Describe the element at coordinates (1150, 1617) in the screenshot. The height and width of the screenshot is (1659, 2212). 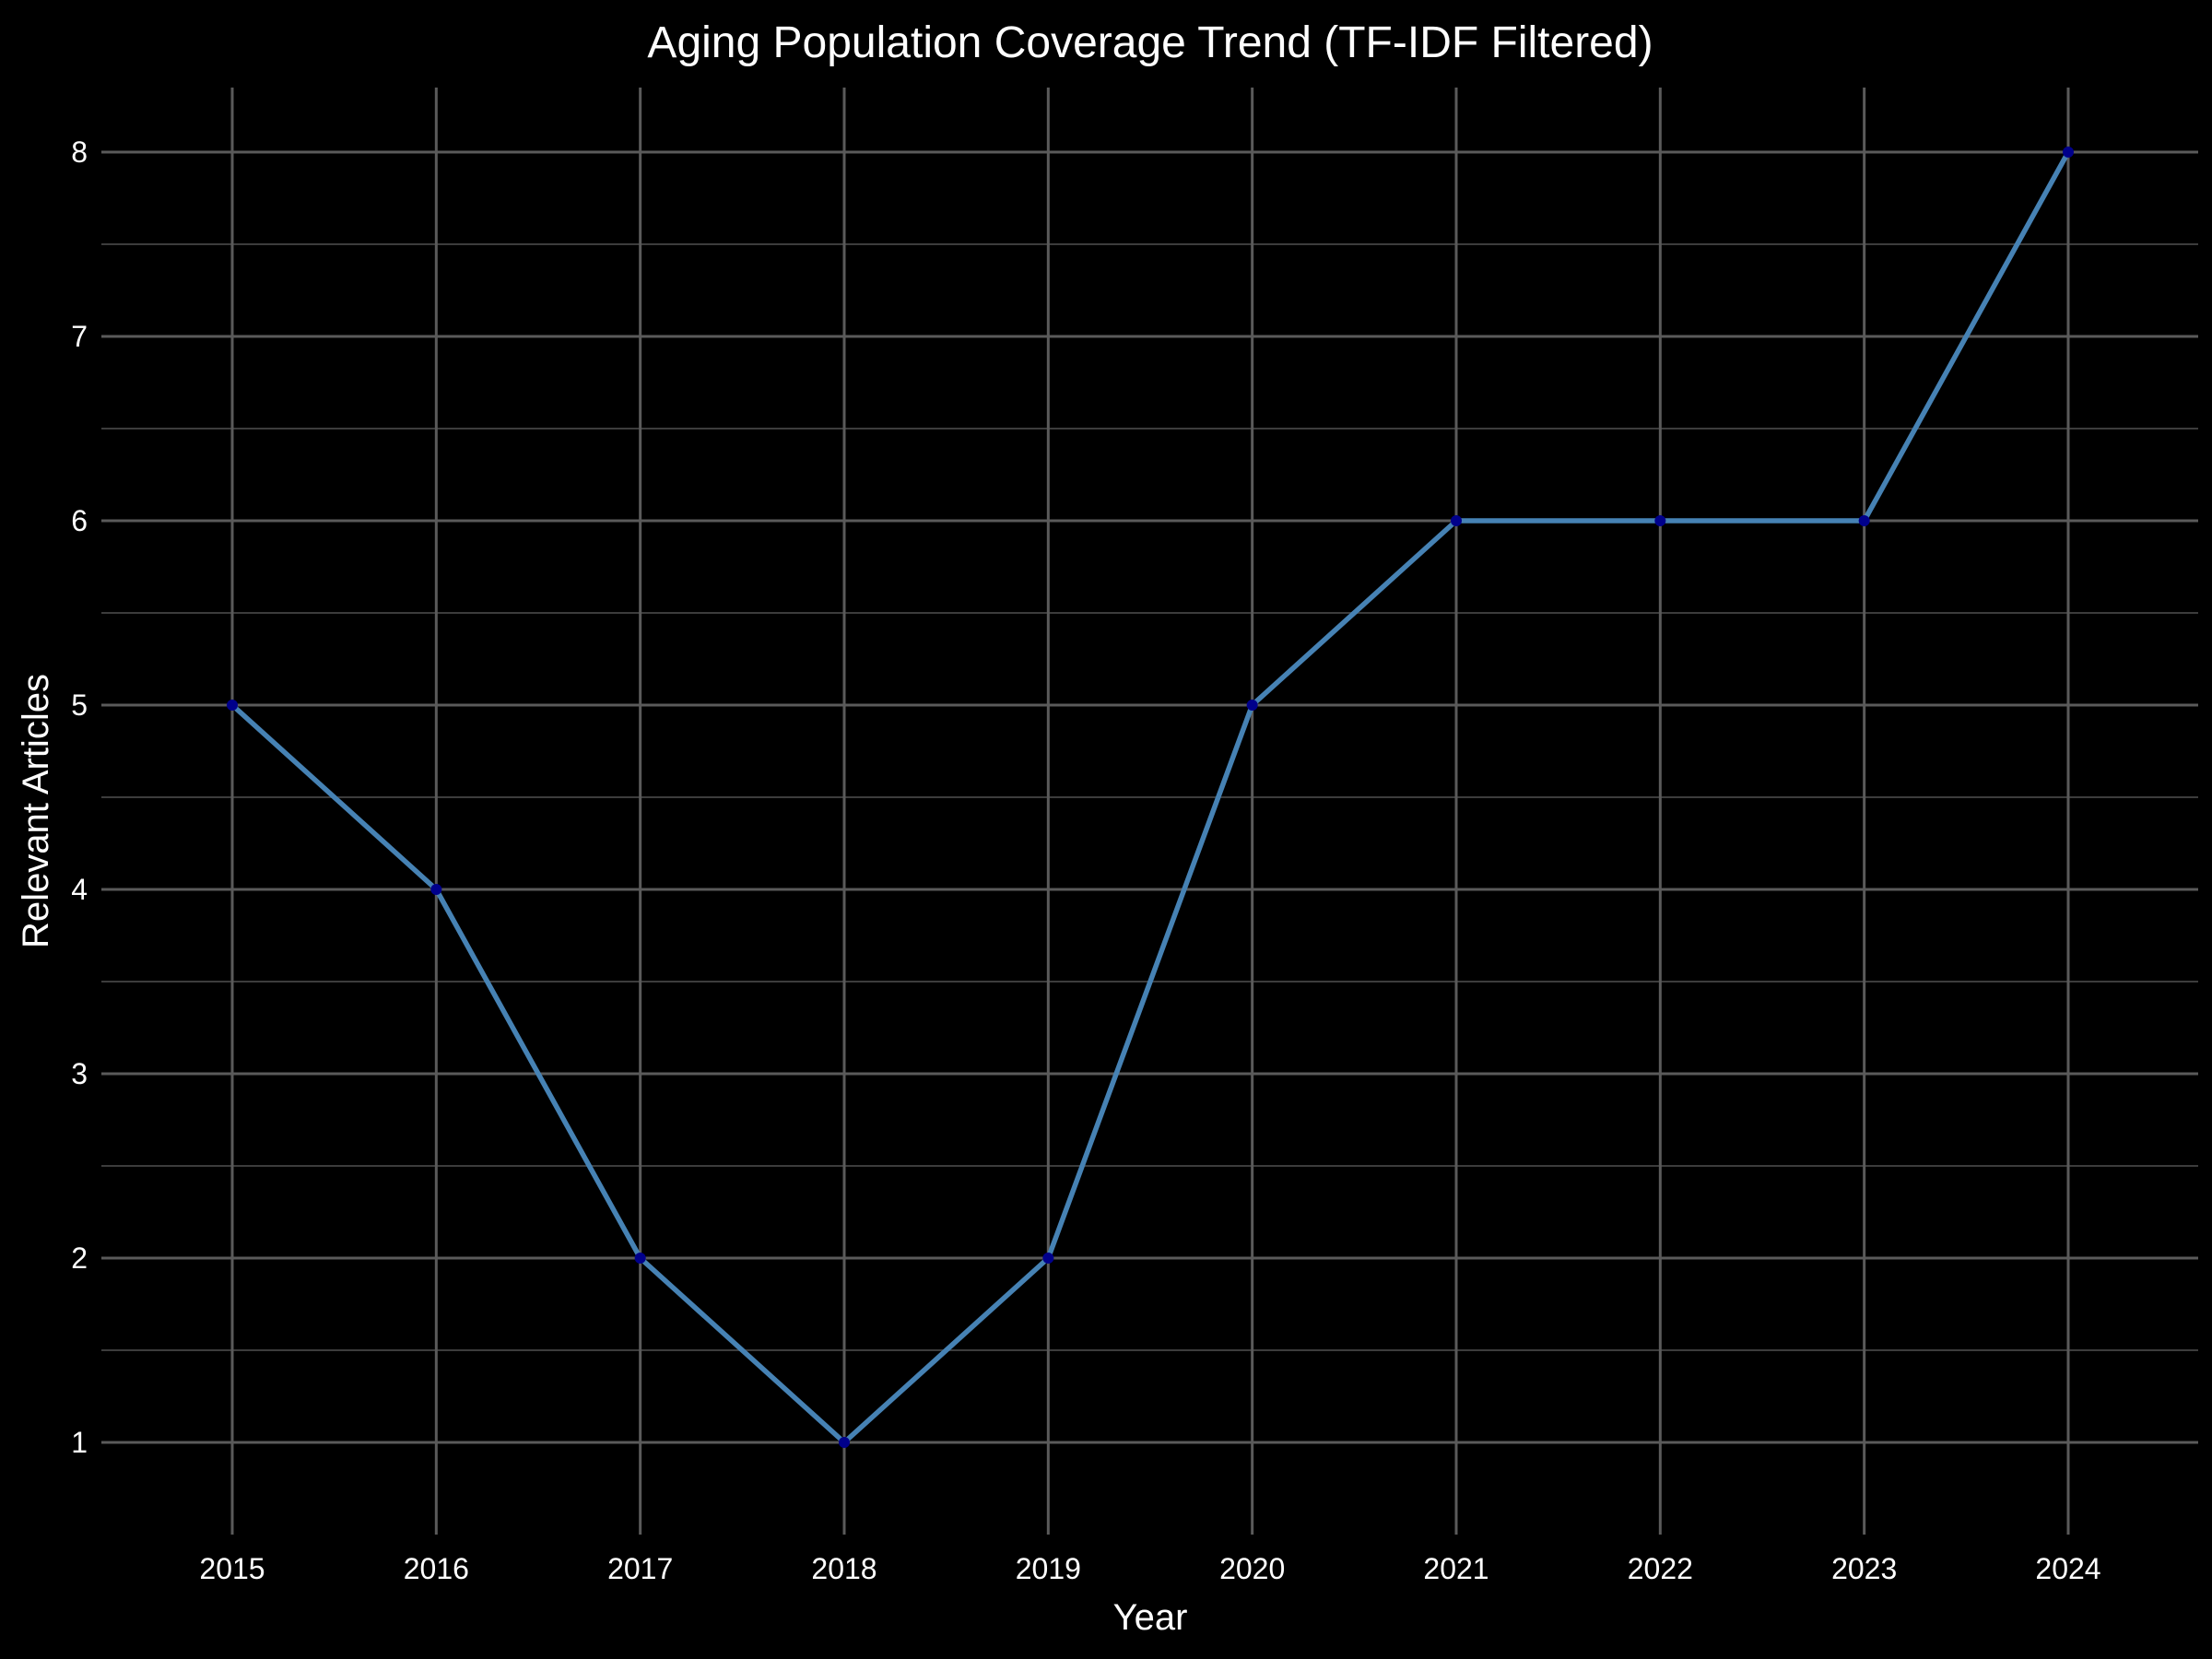
I see `x-axis-title: Year` at that location.